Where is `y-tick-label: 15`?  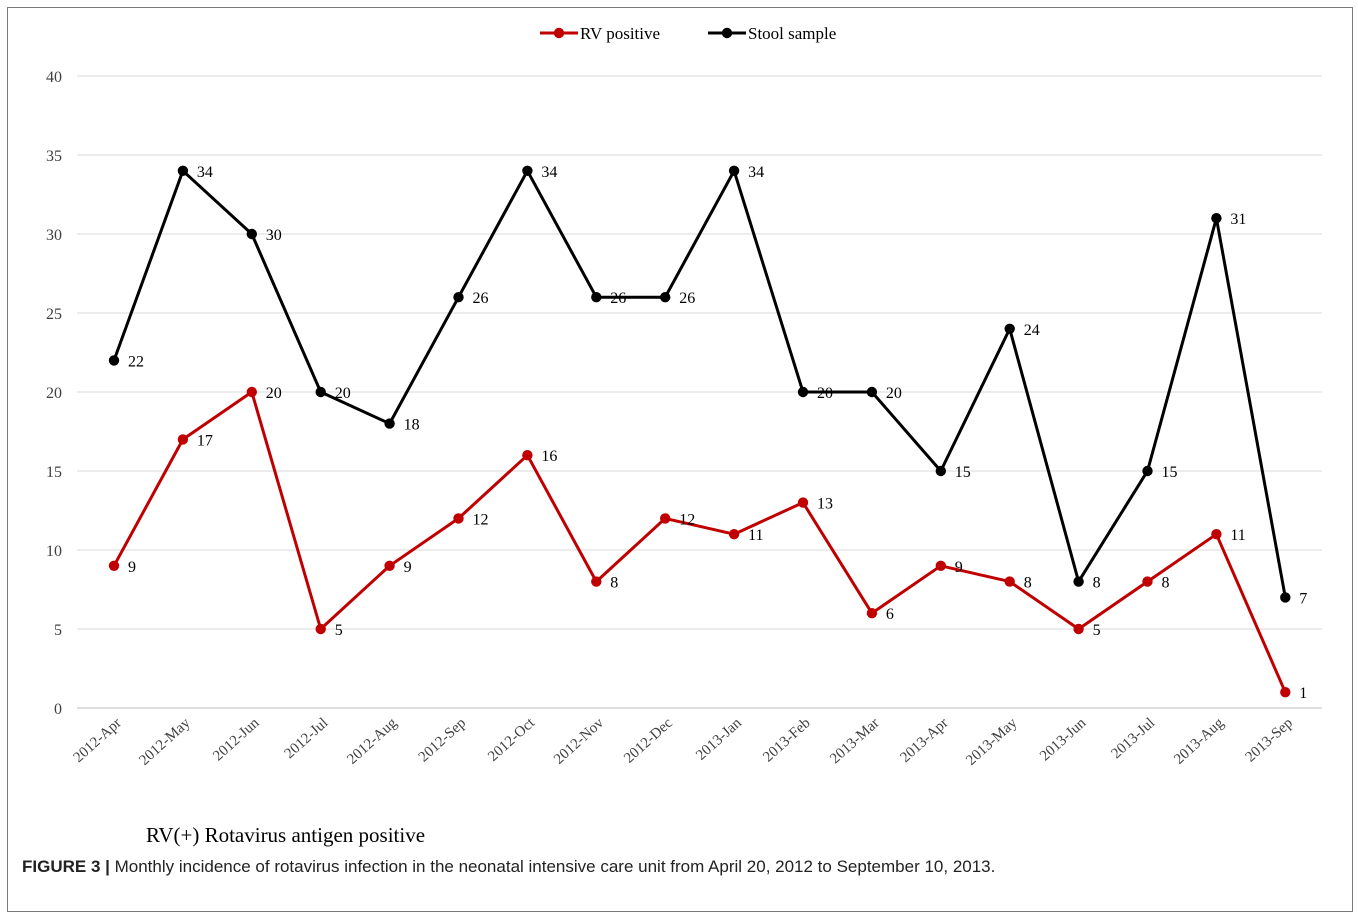 y-tick-label: 15 is located at coordinates (54, 472).